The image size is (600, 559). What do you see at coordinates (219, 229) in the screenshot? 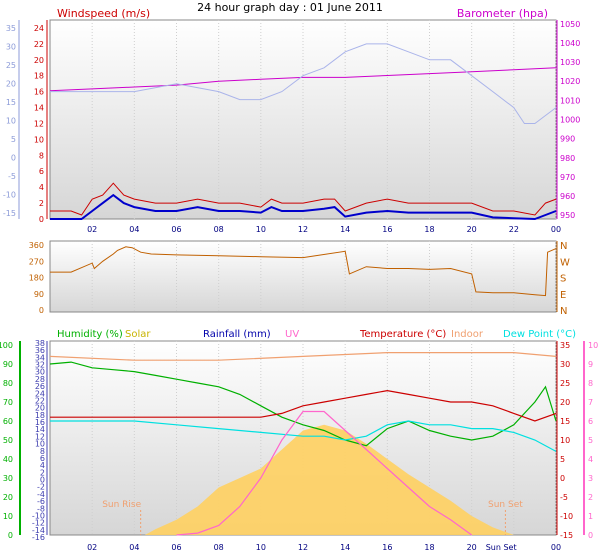
I see `x-tick-label: 08` at bounding box center [219, 229].